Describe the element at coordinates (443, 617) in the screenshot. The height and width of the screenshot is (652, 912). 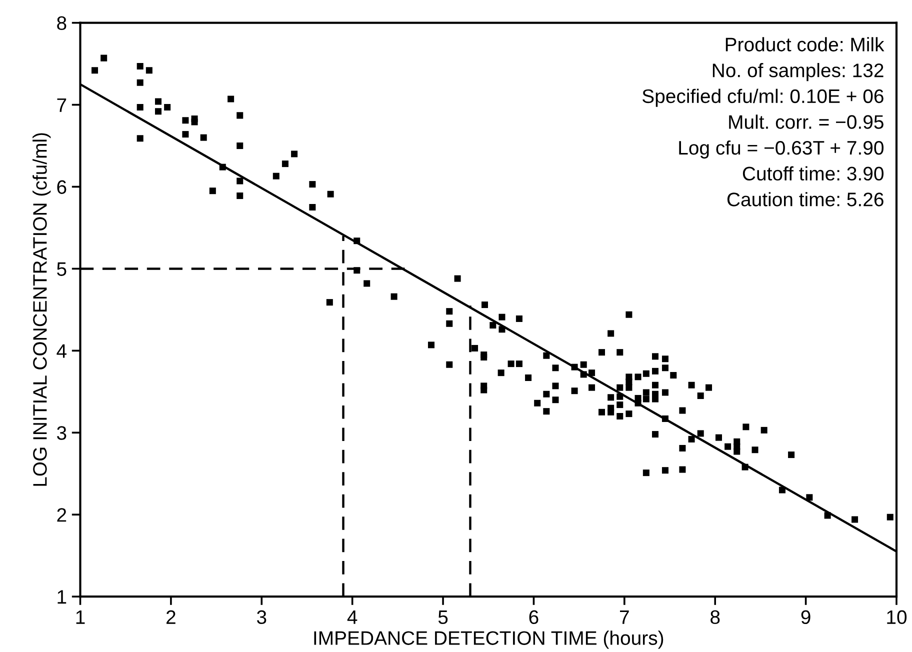
I see `x-tick-label: 5` at that location.